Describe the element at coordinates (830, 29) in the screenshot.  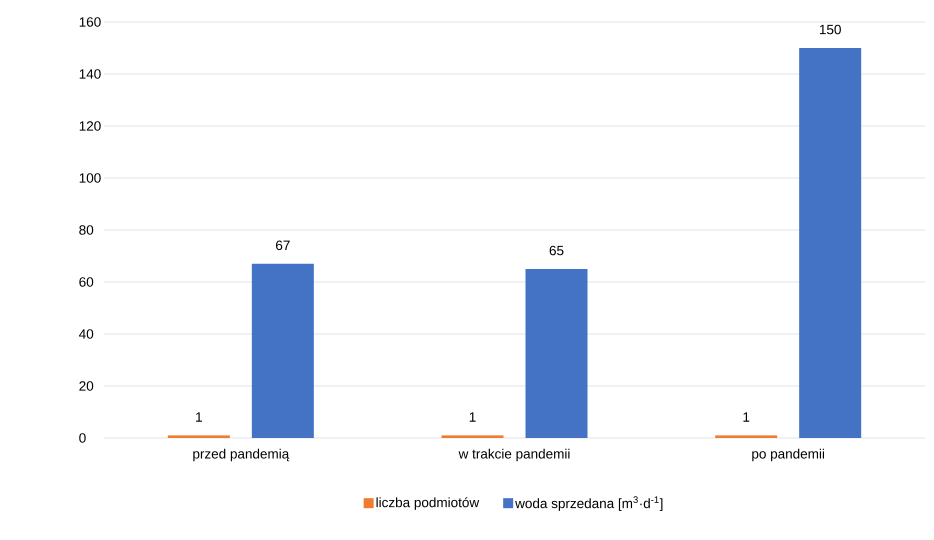
I see `data-label: 150` at that location.